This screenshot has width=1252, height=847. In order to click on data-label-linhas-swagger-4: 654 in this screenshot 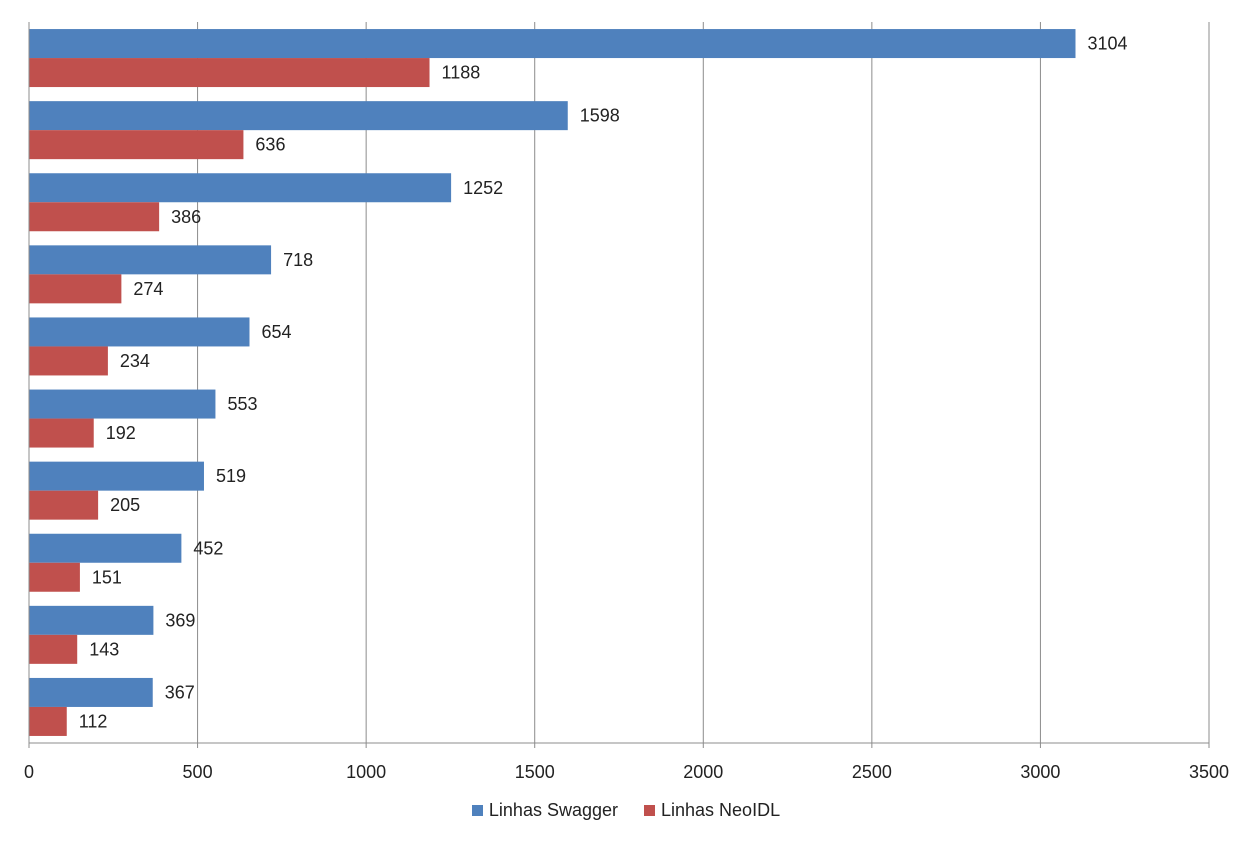, I will do `click(276, 332)`.